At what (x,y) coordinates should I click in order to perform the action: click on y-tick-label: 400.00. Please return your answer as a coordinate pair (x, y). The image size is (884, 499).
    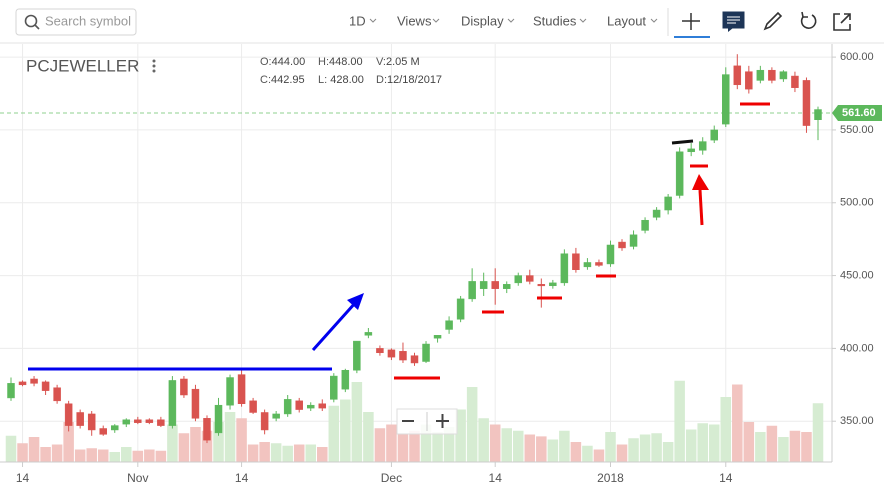
    Looking at the image, I should click on (857, 348).